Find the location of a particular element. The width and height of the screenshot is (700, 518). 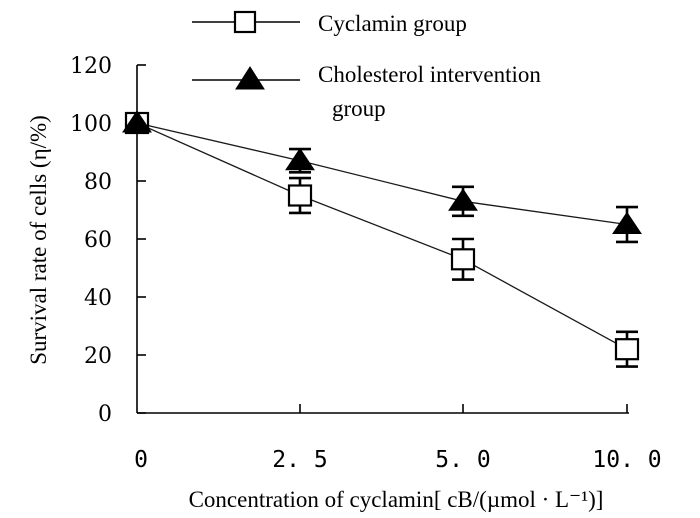

x-tick-label: 5. 0 is located at coordinates (462, 460).